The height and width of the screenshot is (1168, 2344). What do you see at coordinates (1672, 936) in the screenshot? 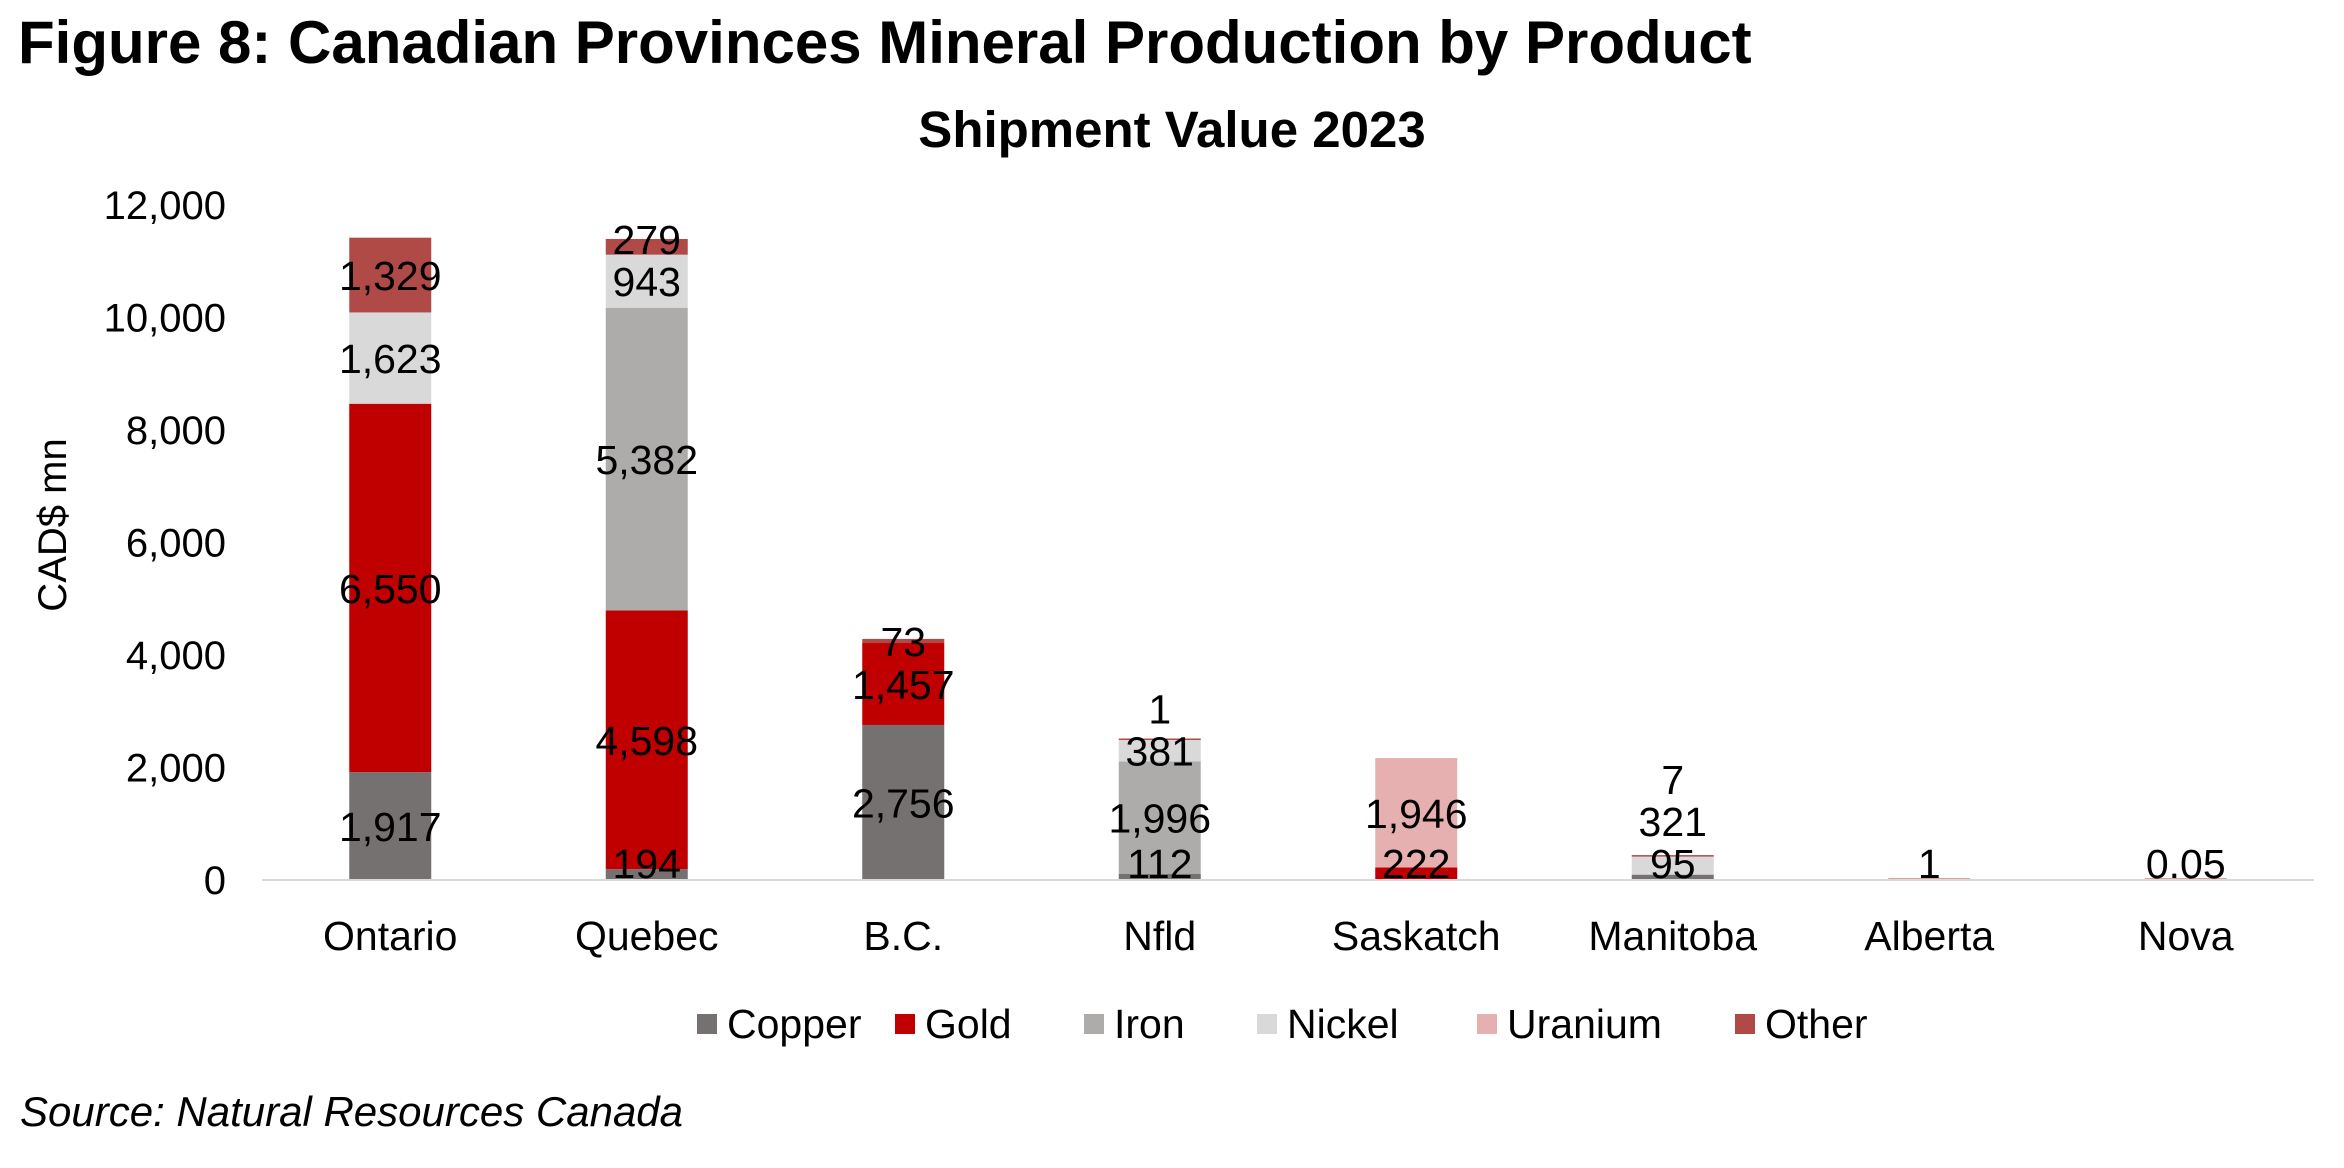
I see `x-category-label: Manitoba` at bounding box center [1672, 936].